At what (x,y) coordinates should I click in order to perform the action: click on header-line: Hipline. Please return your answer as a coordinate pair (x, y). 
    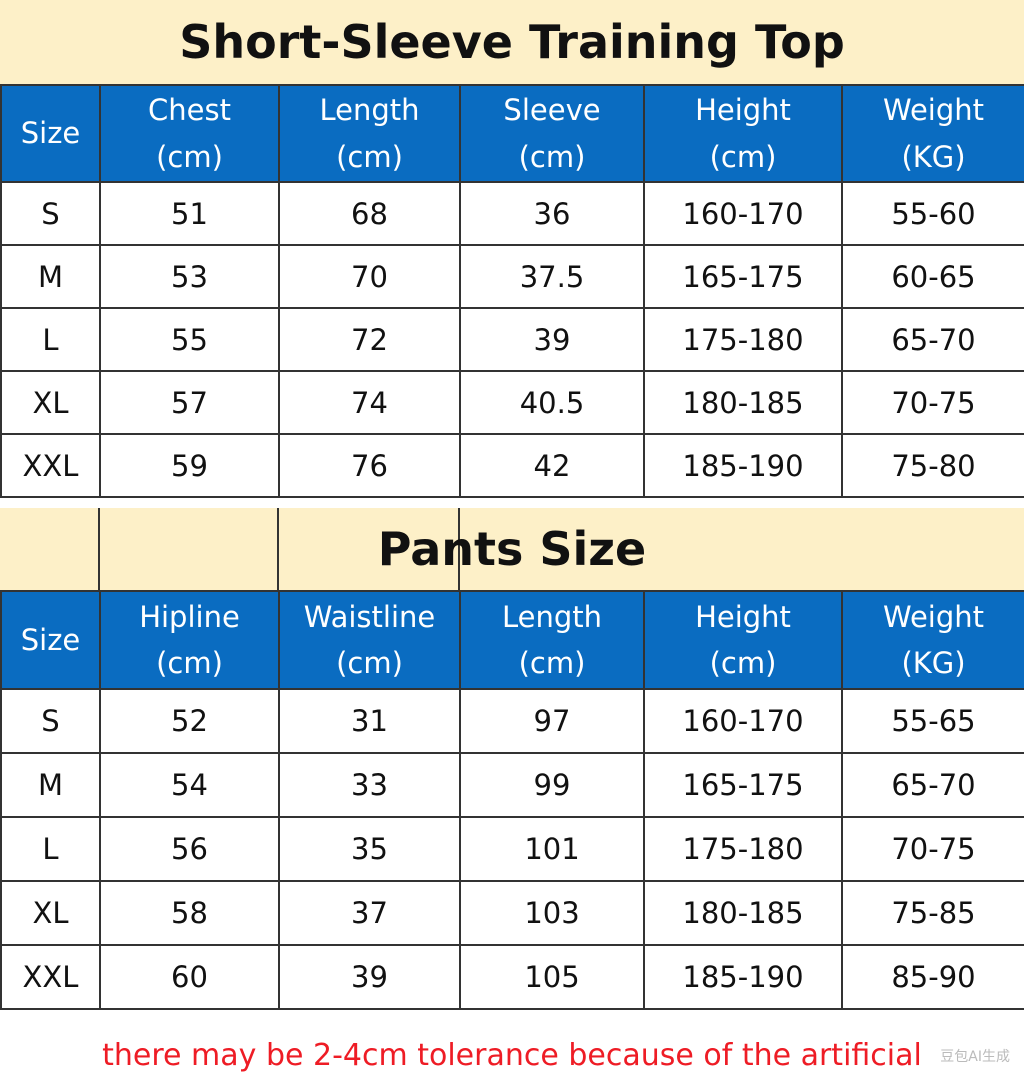
    Looking at the image, I should click on (189, 616).